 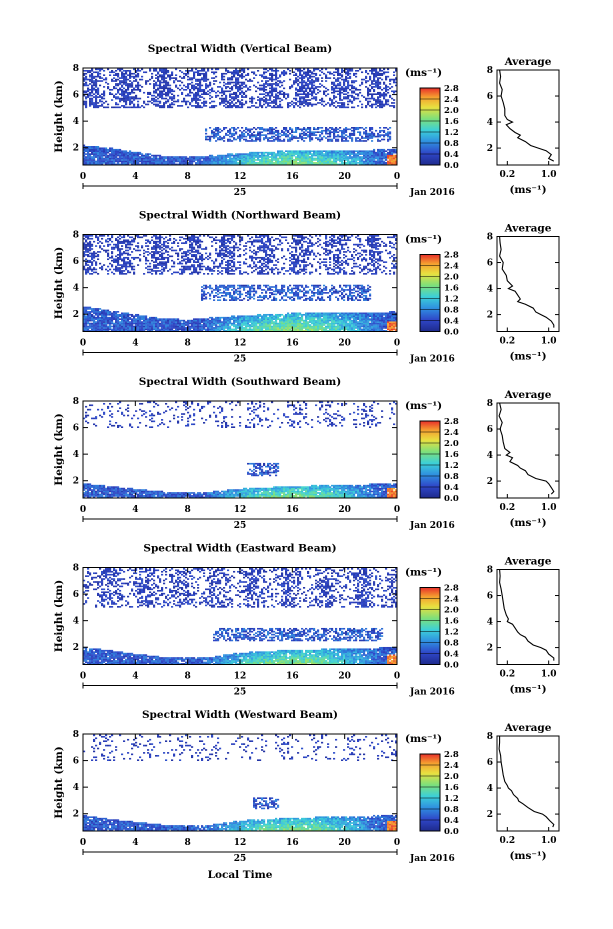 What do you see at coordinates (528, 562) in the screenshot?
I see `avg-title: Average` at bounding box center [528, 562].